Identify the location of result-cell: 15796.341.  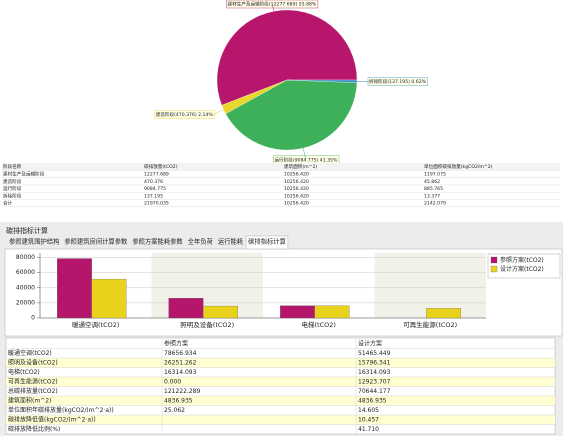
(374, 362).